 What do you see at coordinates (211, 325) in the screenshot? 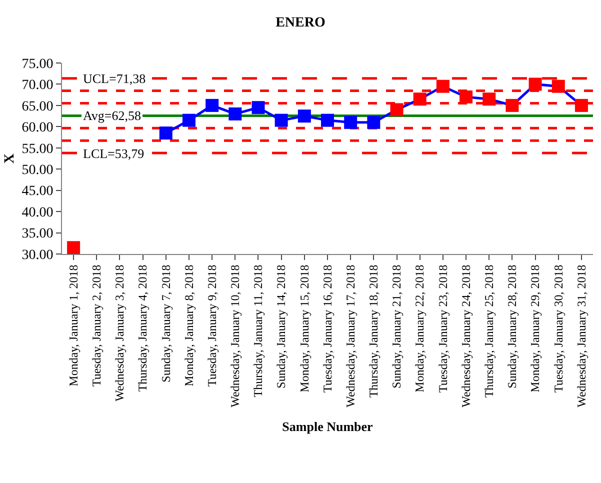
I see `x-tick-label: Tuesday, January 9, 2018` at bounding box center [211, 325].